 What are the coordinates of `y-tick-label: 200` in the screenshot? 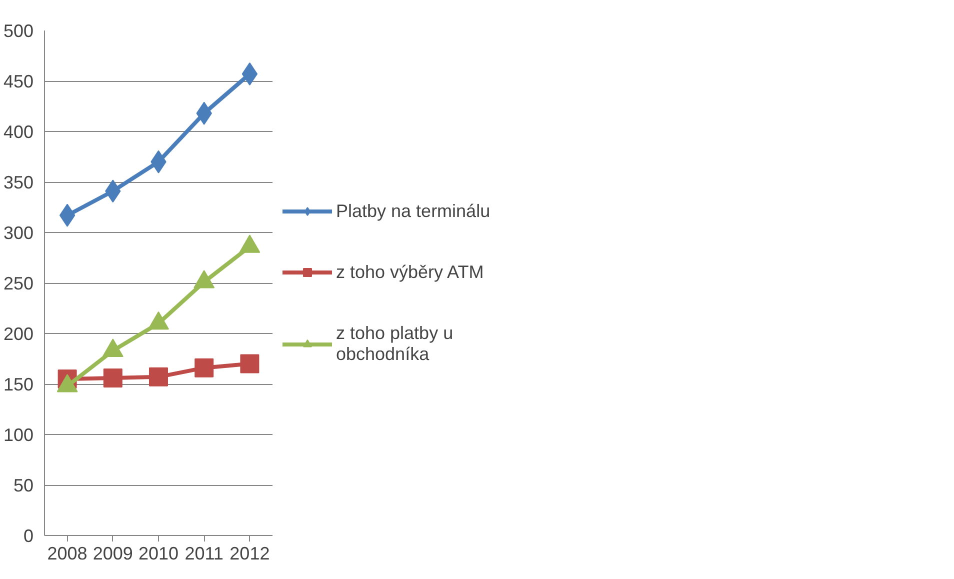 It's located at (18, 334).